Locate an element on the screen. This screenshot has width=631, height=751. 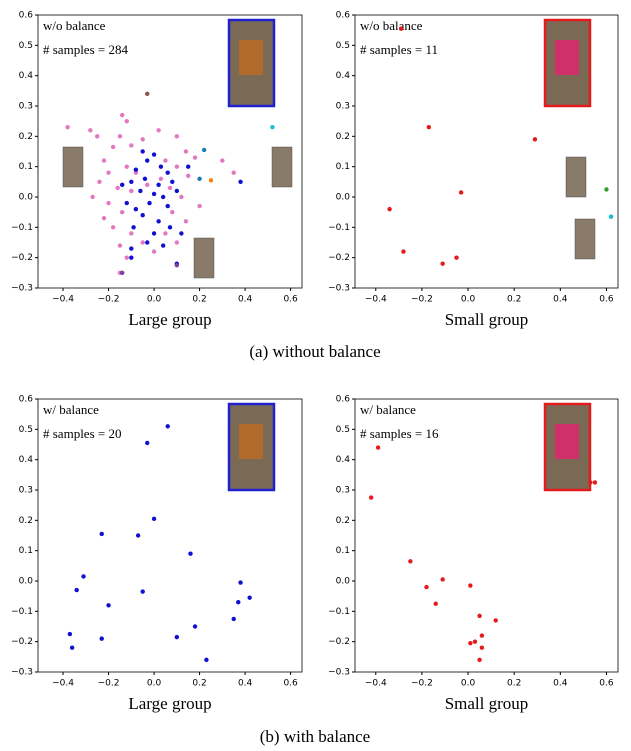
x-axis-label: Large group is located at coordinates (169, 319).